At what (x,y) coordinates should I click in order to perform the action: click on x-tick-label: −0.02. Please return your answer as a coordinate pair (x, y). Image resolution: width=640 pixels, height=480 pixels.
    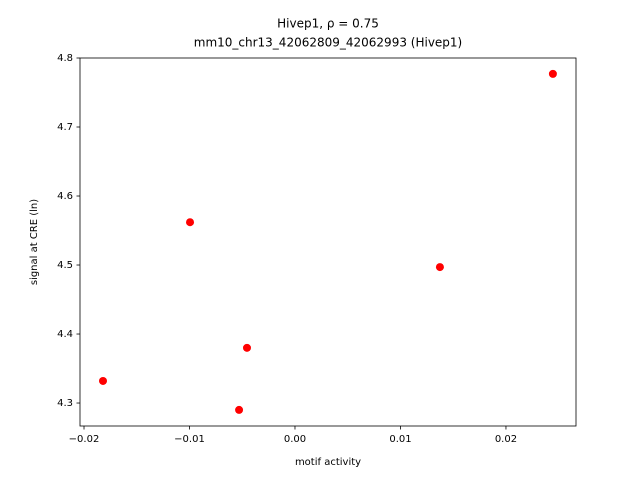
    Looking at the image, I should click on (84, 439).